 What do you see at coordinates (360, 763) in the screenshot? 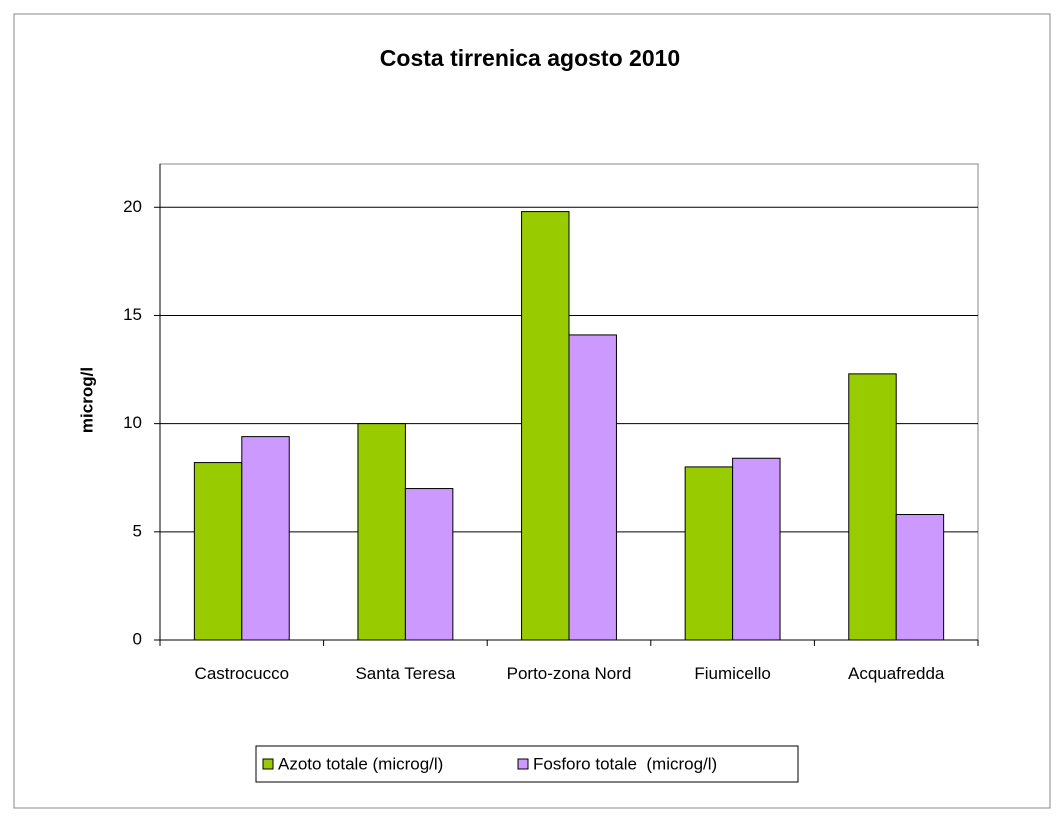
I see `legend-label: Azoto totale (microg/l)` at bounding box center [360, 763].